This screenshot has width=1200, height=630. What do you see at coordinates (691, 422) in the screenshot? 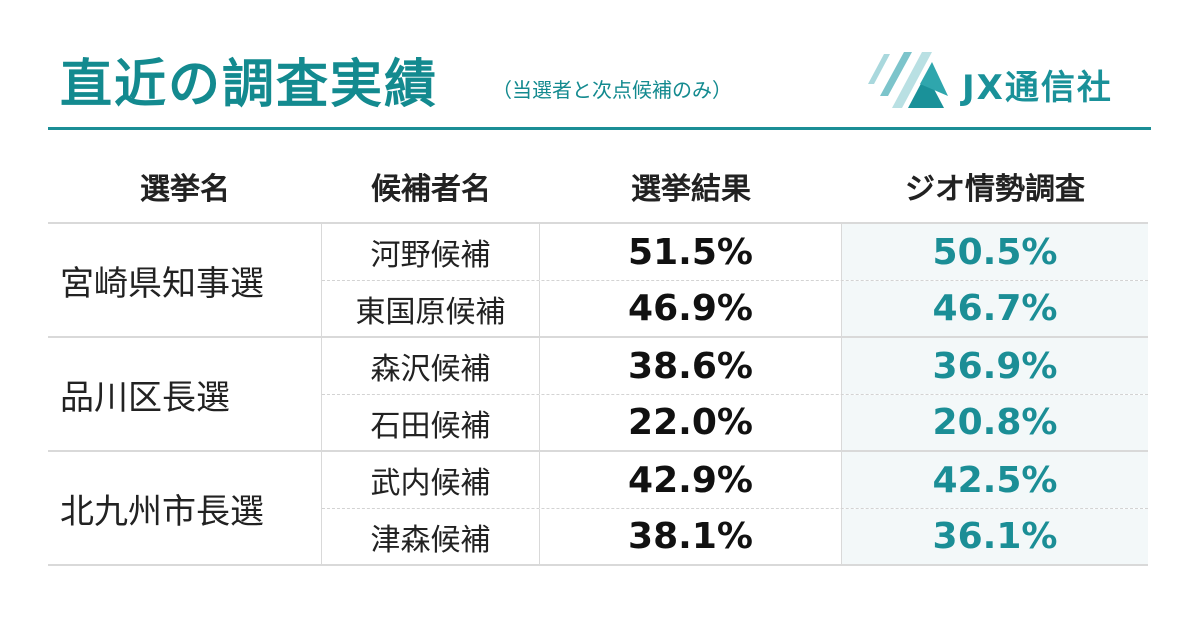
I see `election-result: 22.0%` at bounding box center [691, 422].